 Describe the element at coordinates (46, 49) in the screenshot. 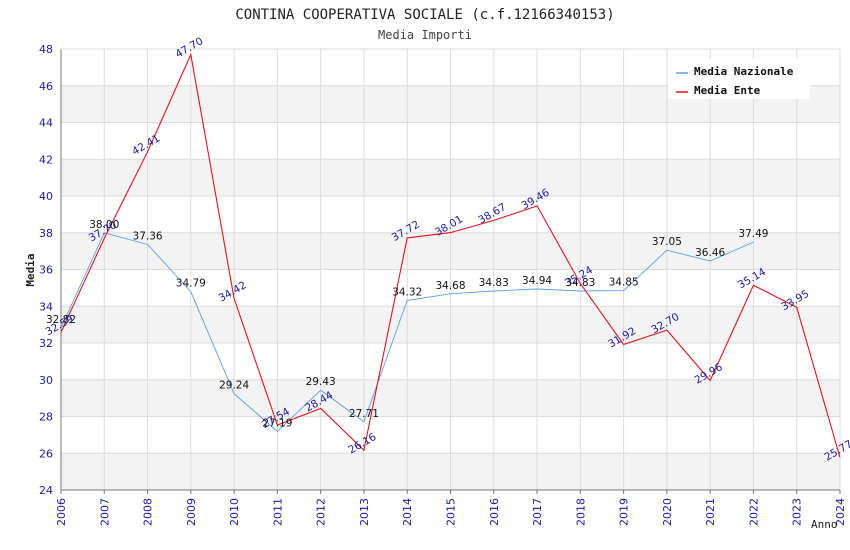

I see `y-tick-label: 48` at that location.